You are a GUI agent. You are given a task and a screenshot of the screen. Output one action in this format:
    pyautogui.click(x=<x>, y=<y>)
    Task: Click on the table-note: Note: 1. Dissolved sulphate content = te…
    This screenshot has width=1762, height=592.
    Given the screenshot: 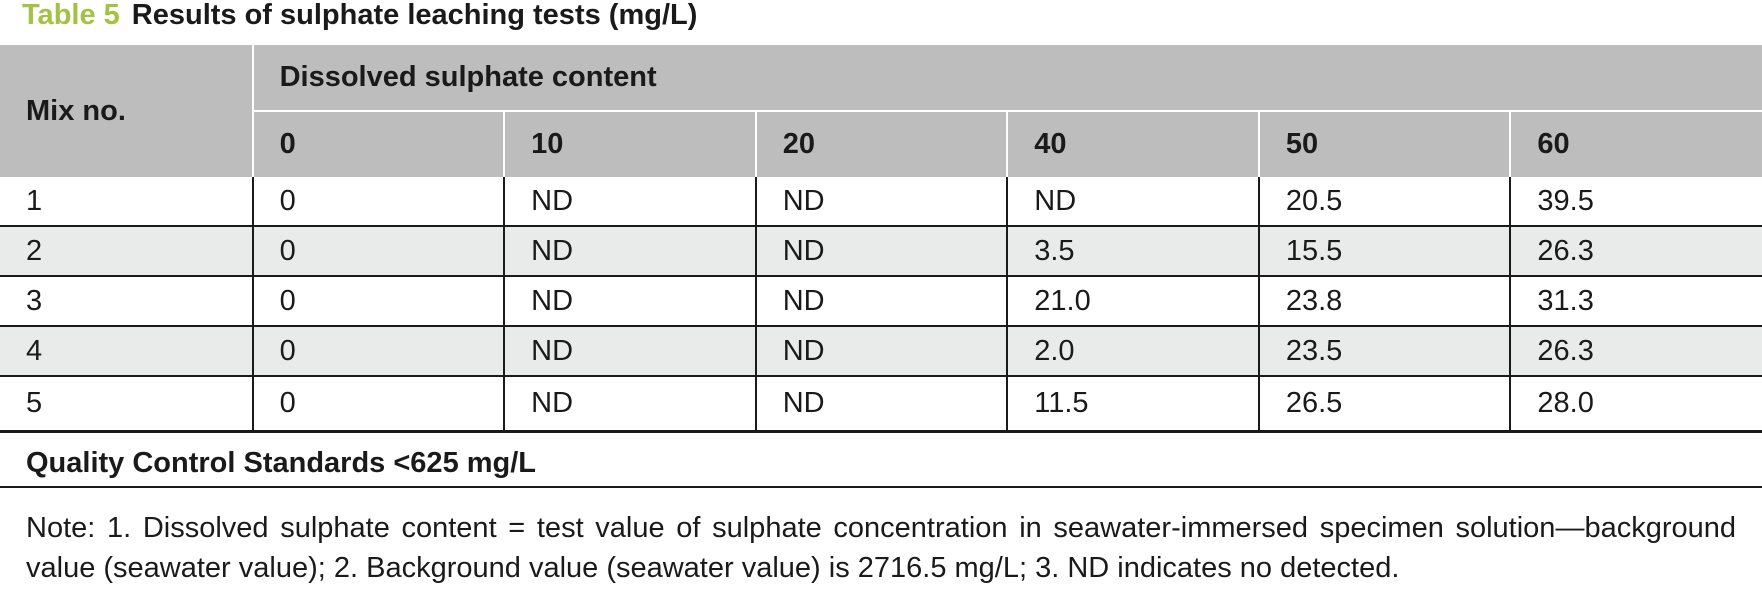 What is the action you would take?
    pyautogui.click(x=881, y=548)
    